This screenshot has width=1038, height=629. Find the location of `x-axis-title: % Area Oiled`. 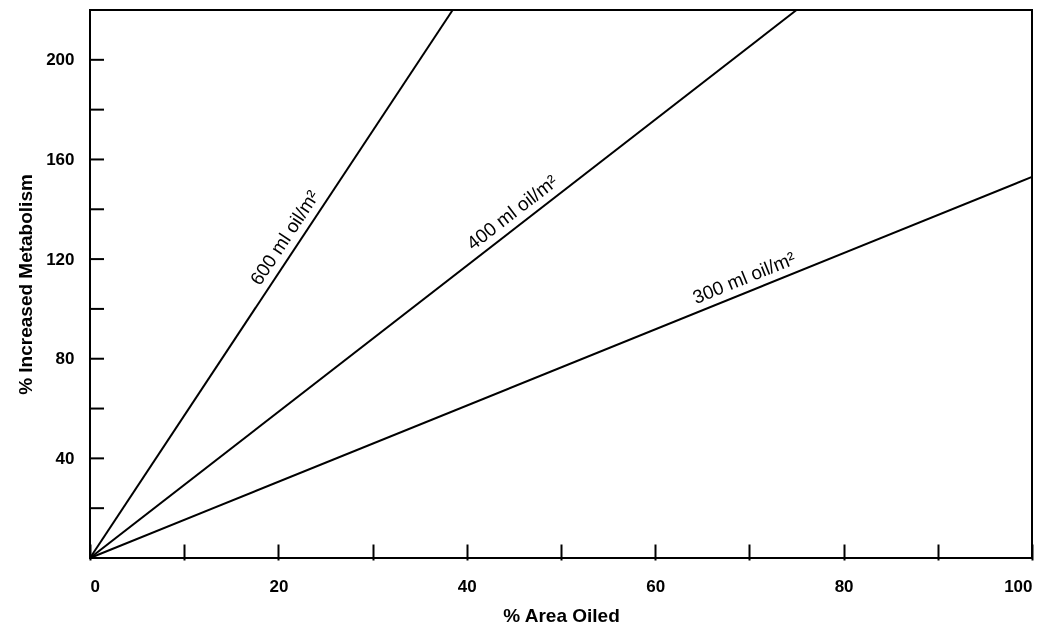

x-axis-title: % Area Oiled is located at coordinates (561, 615).